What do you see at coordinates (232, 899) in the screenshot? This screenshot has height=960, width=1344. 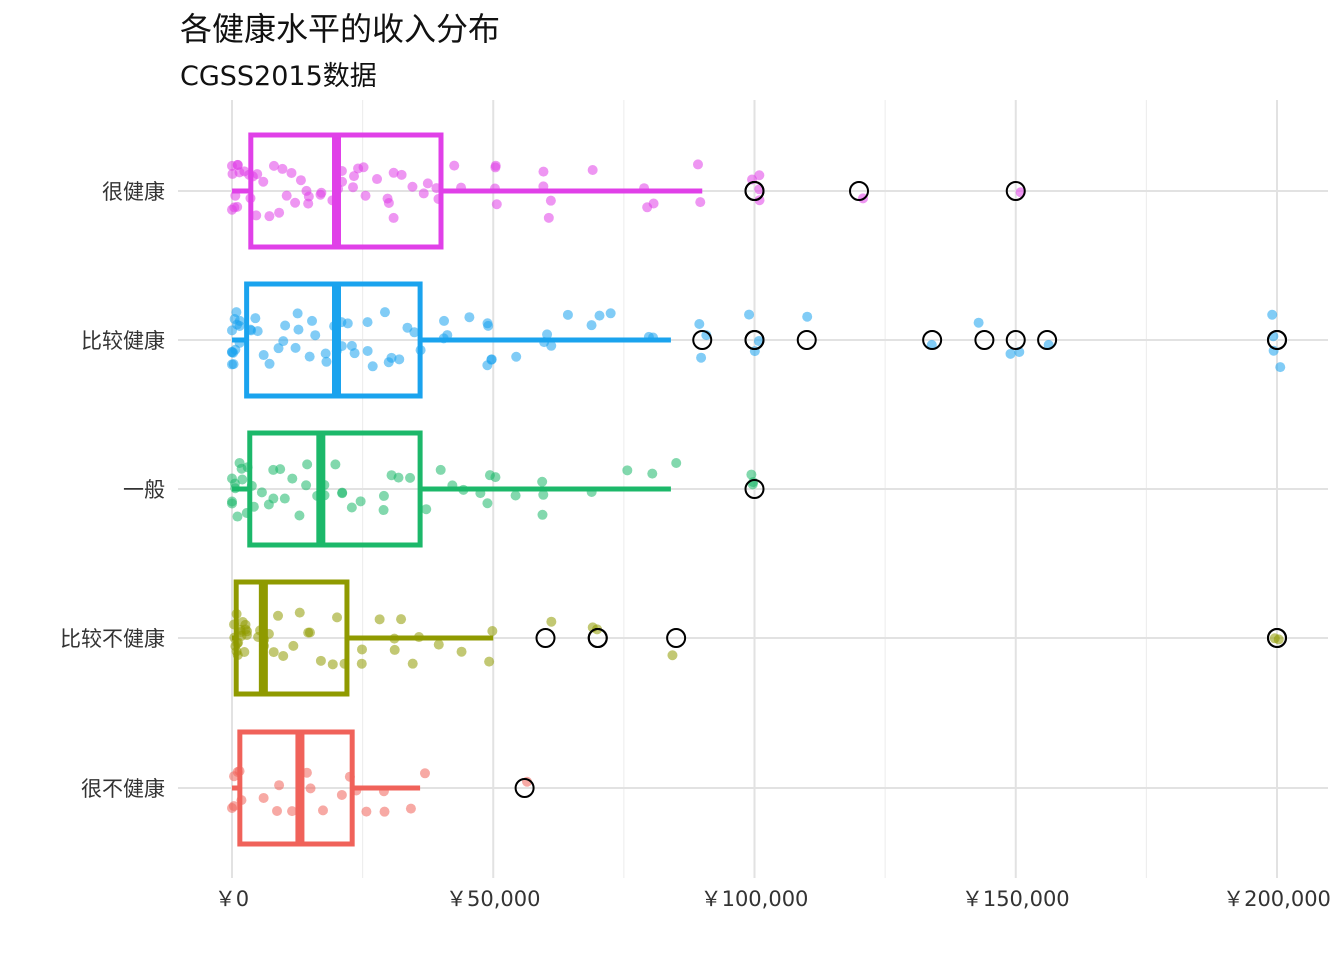 I see `x-tick-label: ￥0` at bounding box center [232, 899].